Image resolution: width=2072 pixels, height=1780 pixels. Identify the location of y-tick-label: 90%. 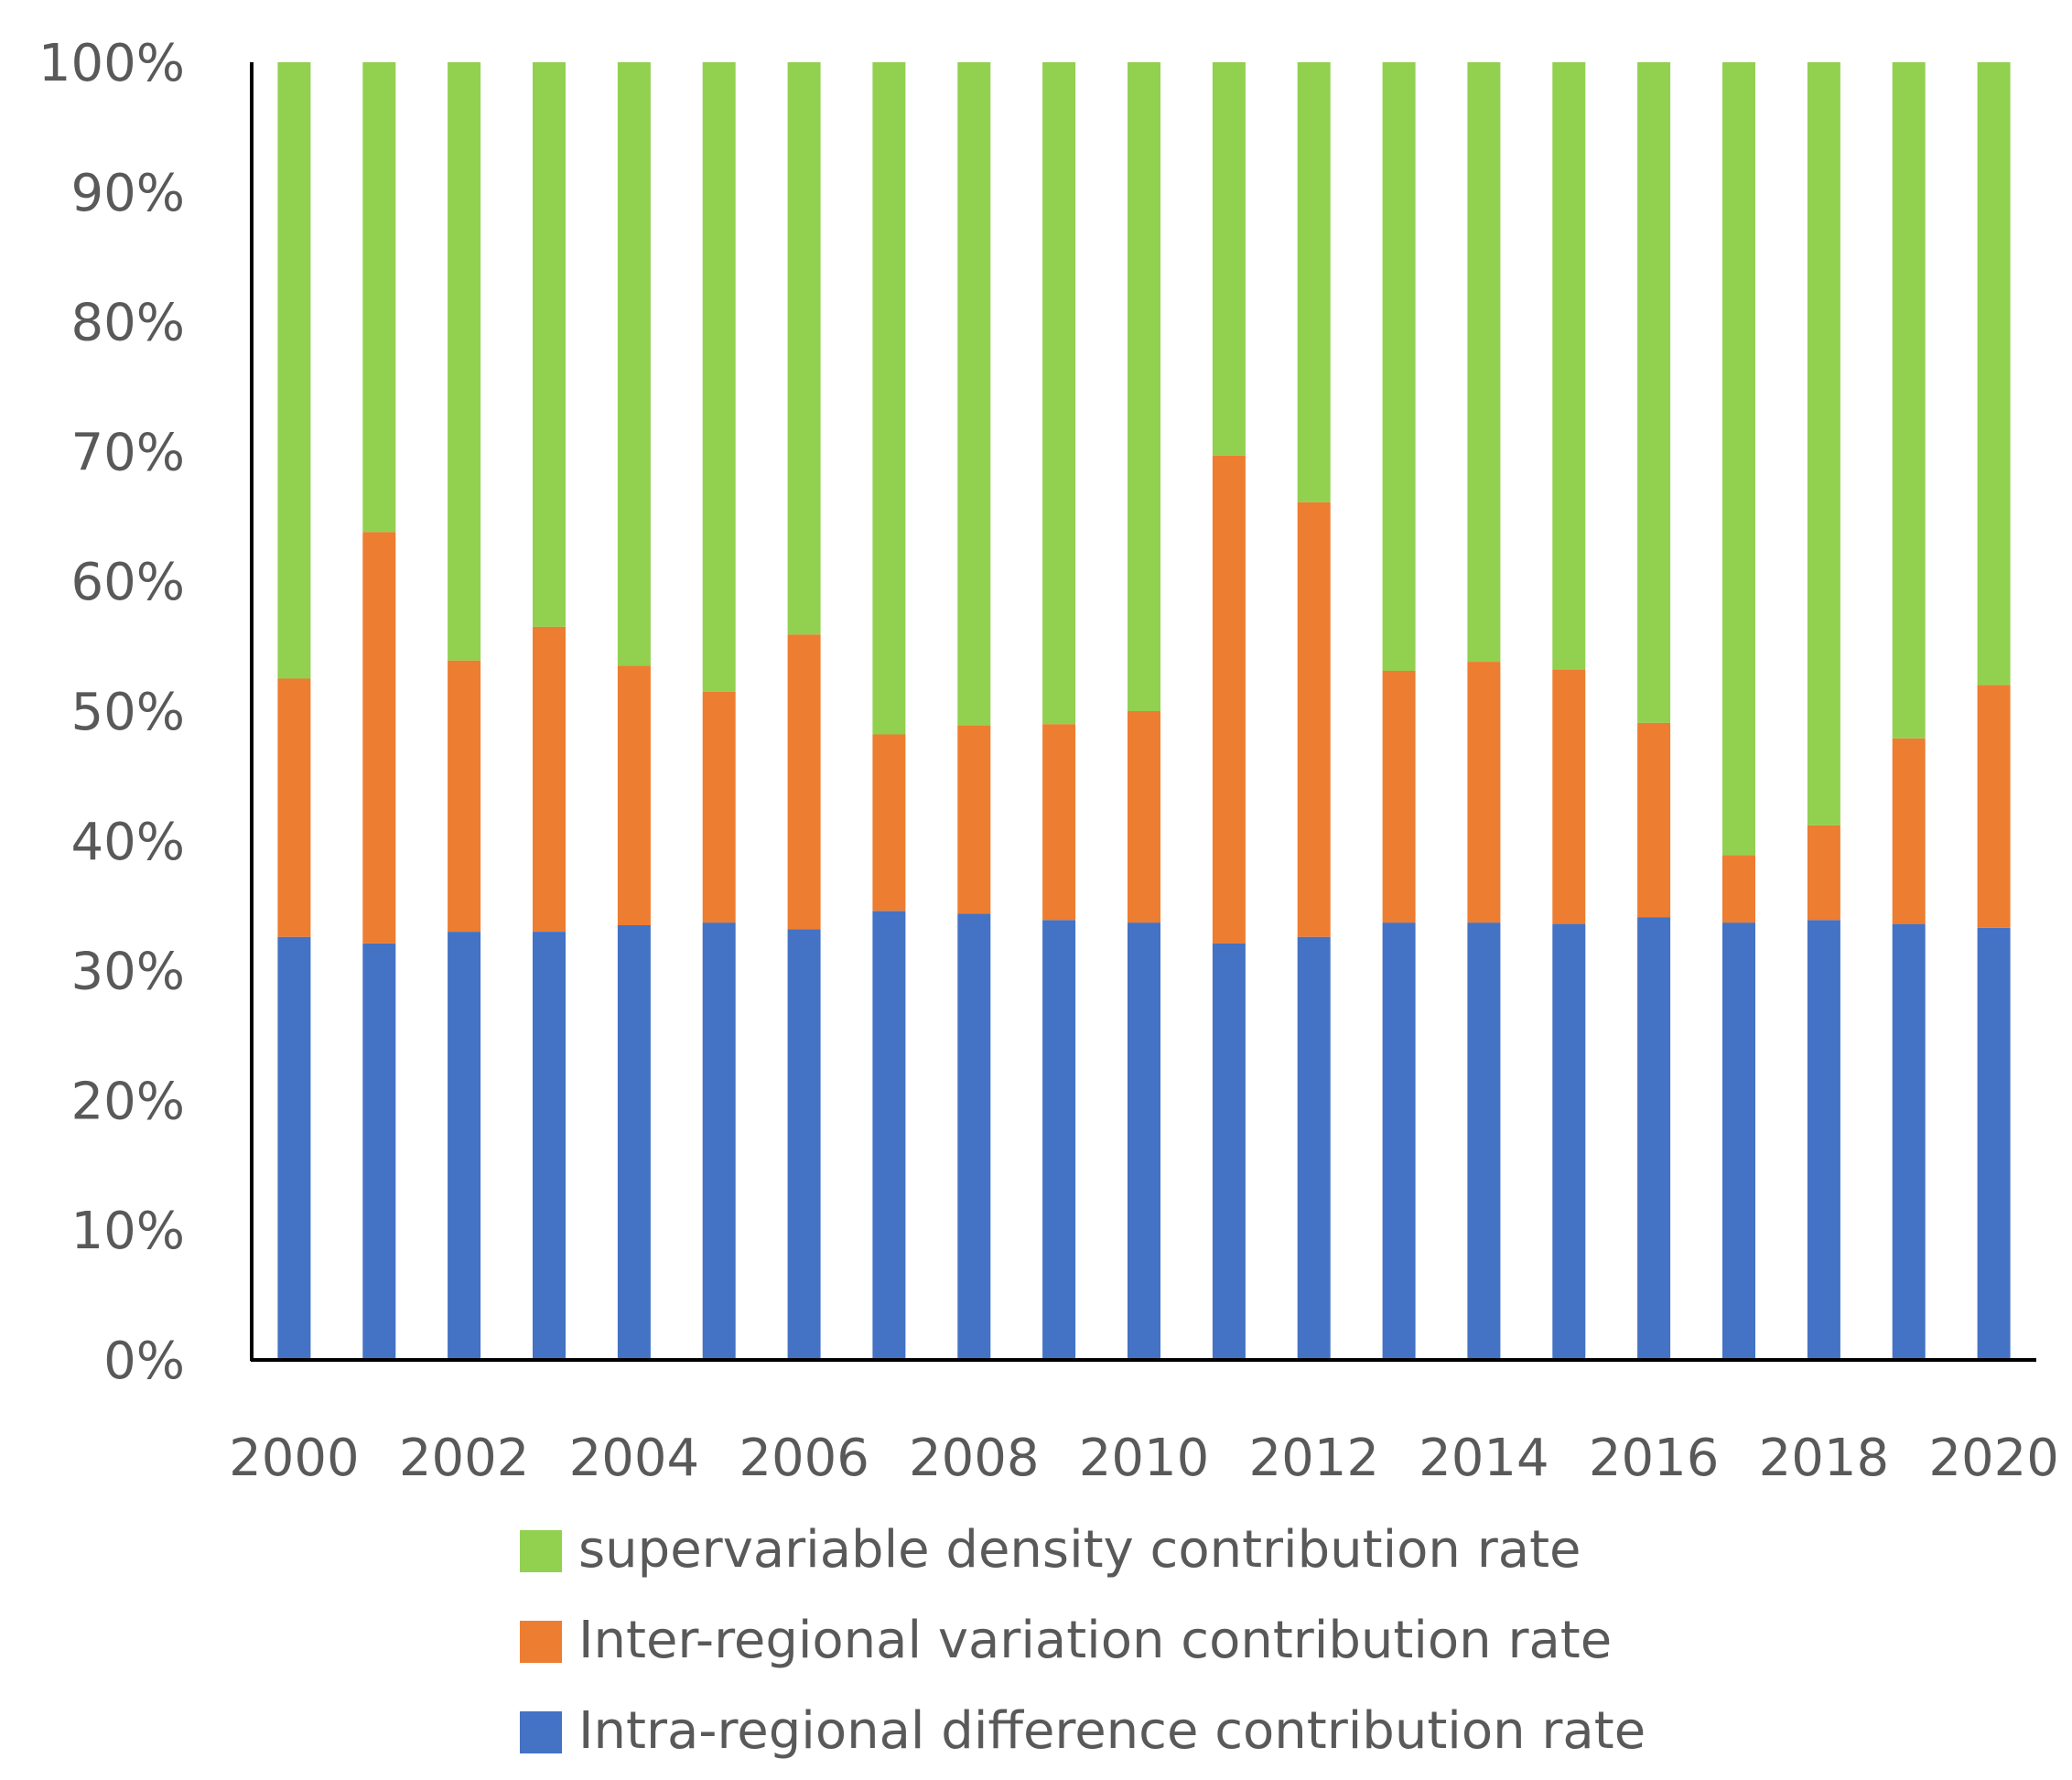
(128, 194).